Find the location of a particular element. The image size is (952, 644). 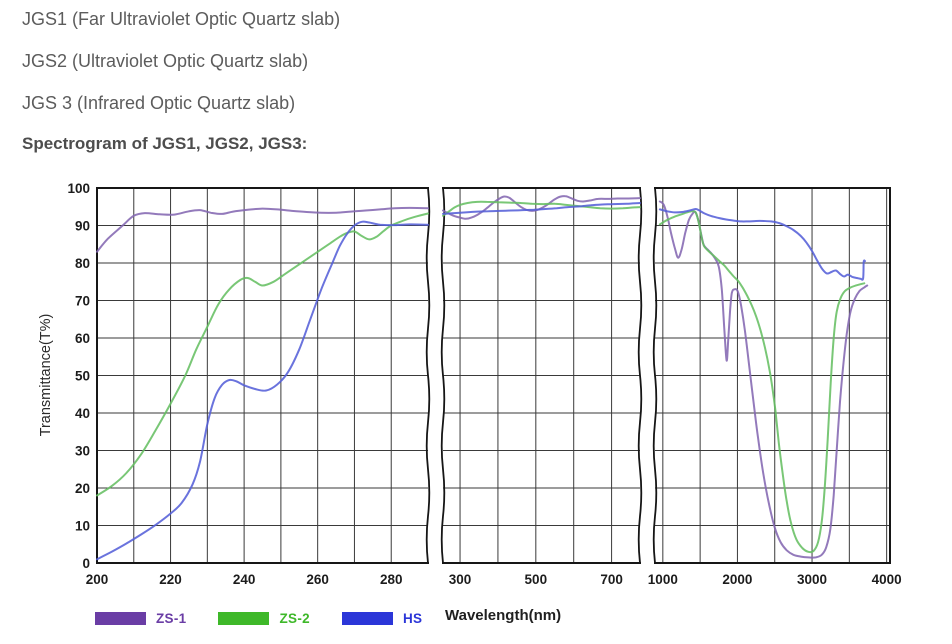

svg-text: 40 is located at coordinates (82, 413).